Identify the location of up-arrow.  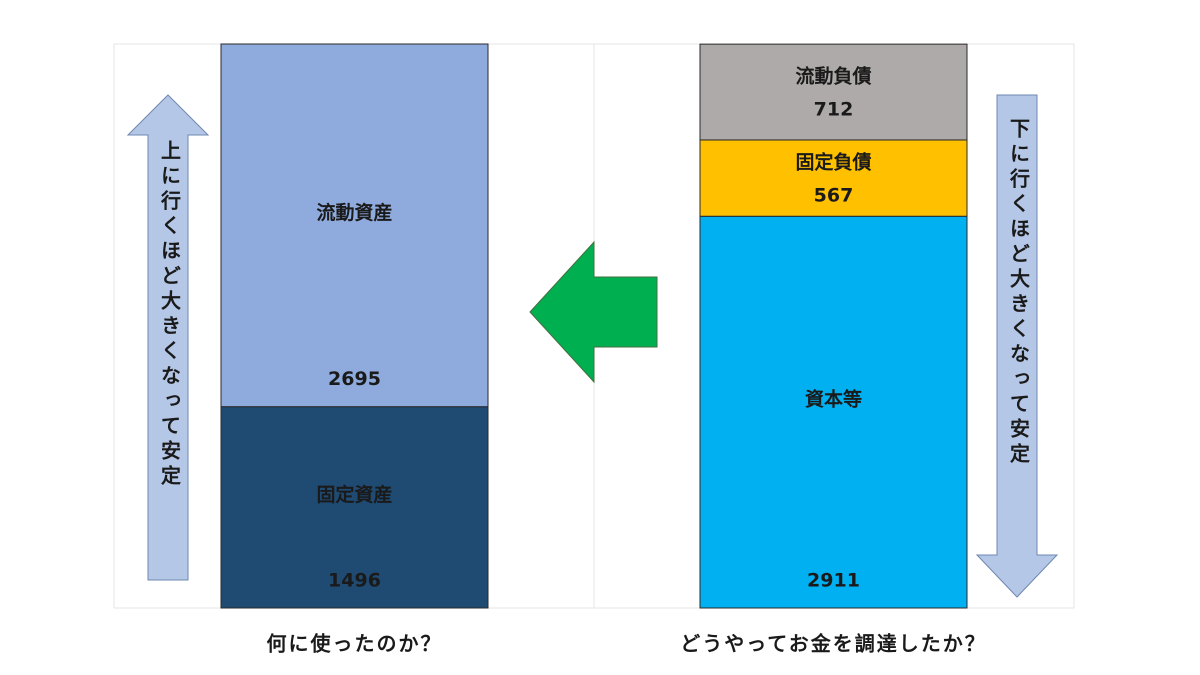
(168, 337).